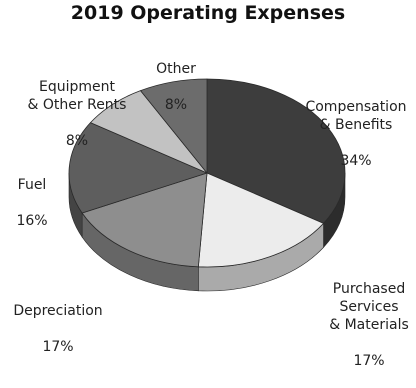 Image resolution: width=416 pixels, height=388 pixels. What do you see at coordinates (208, 13) in the screenshot?
I see `chart-title: 2019 Operating Expenses` at bounding box center [208, 13].